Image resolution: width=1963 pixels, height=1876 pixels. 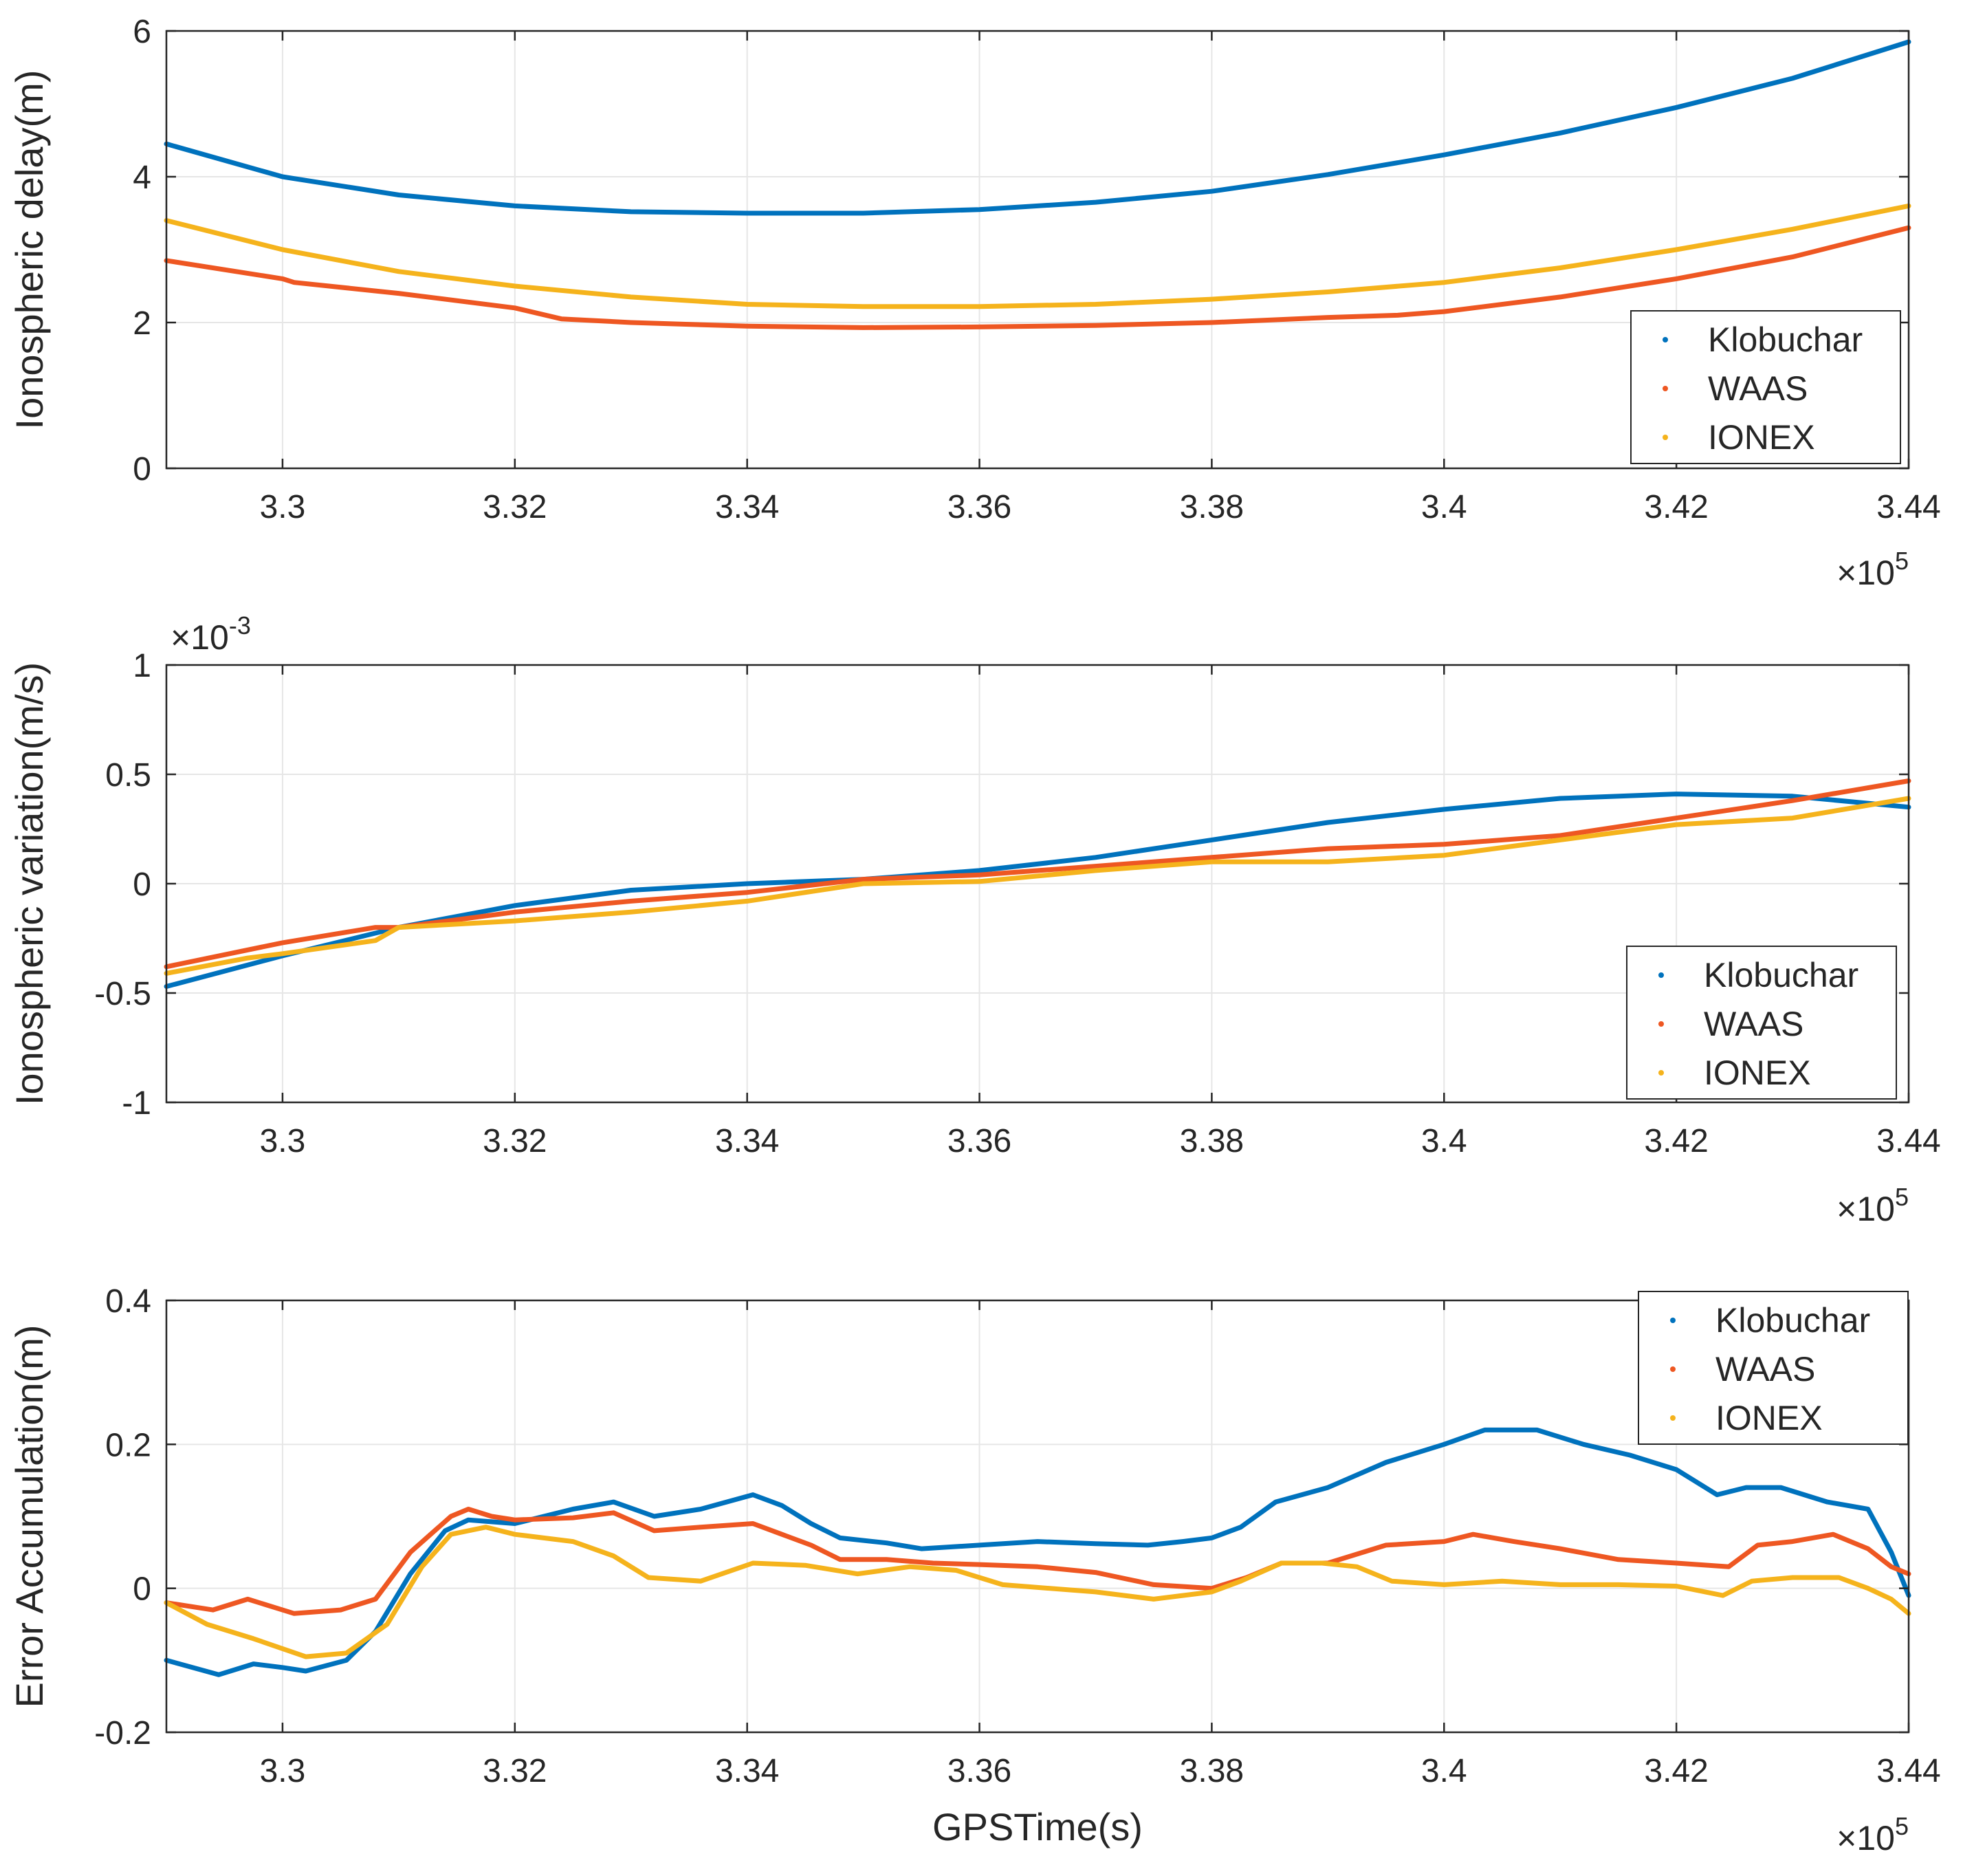 What do you see at coordinates (1873, 569) in the screenshot?
I see `panel-1-x-multiplier: ×10⁵` at bounding box center [1873, 569].